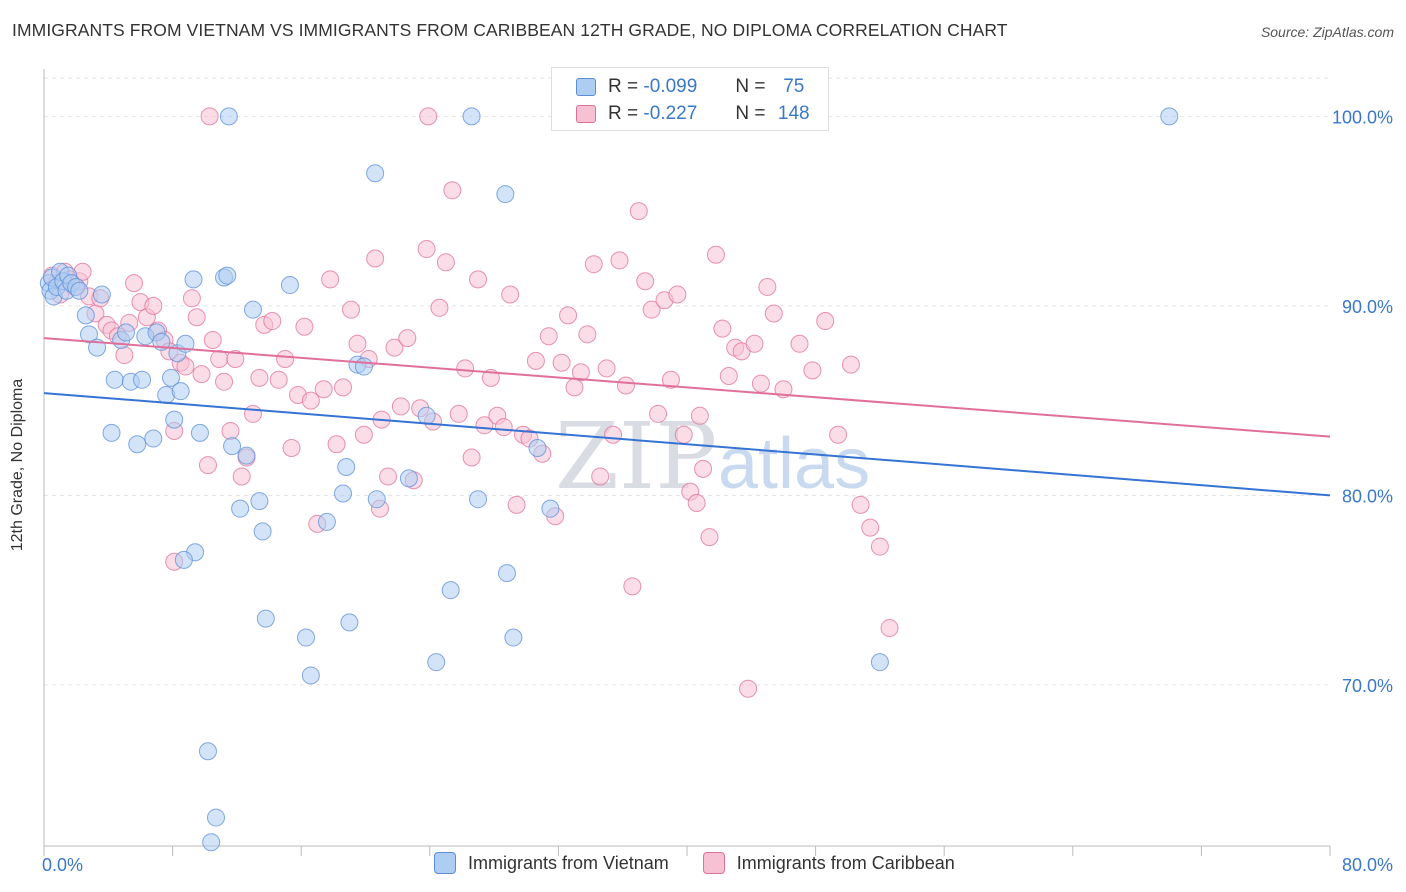  Describe the element at coordinates (445, 863) in the screenshot. I see `vietnam-legend-swatch` at that location.